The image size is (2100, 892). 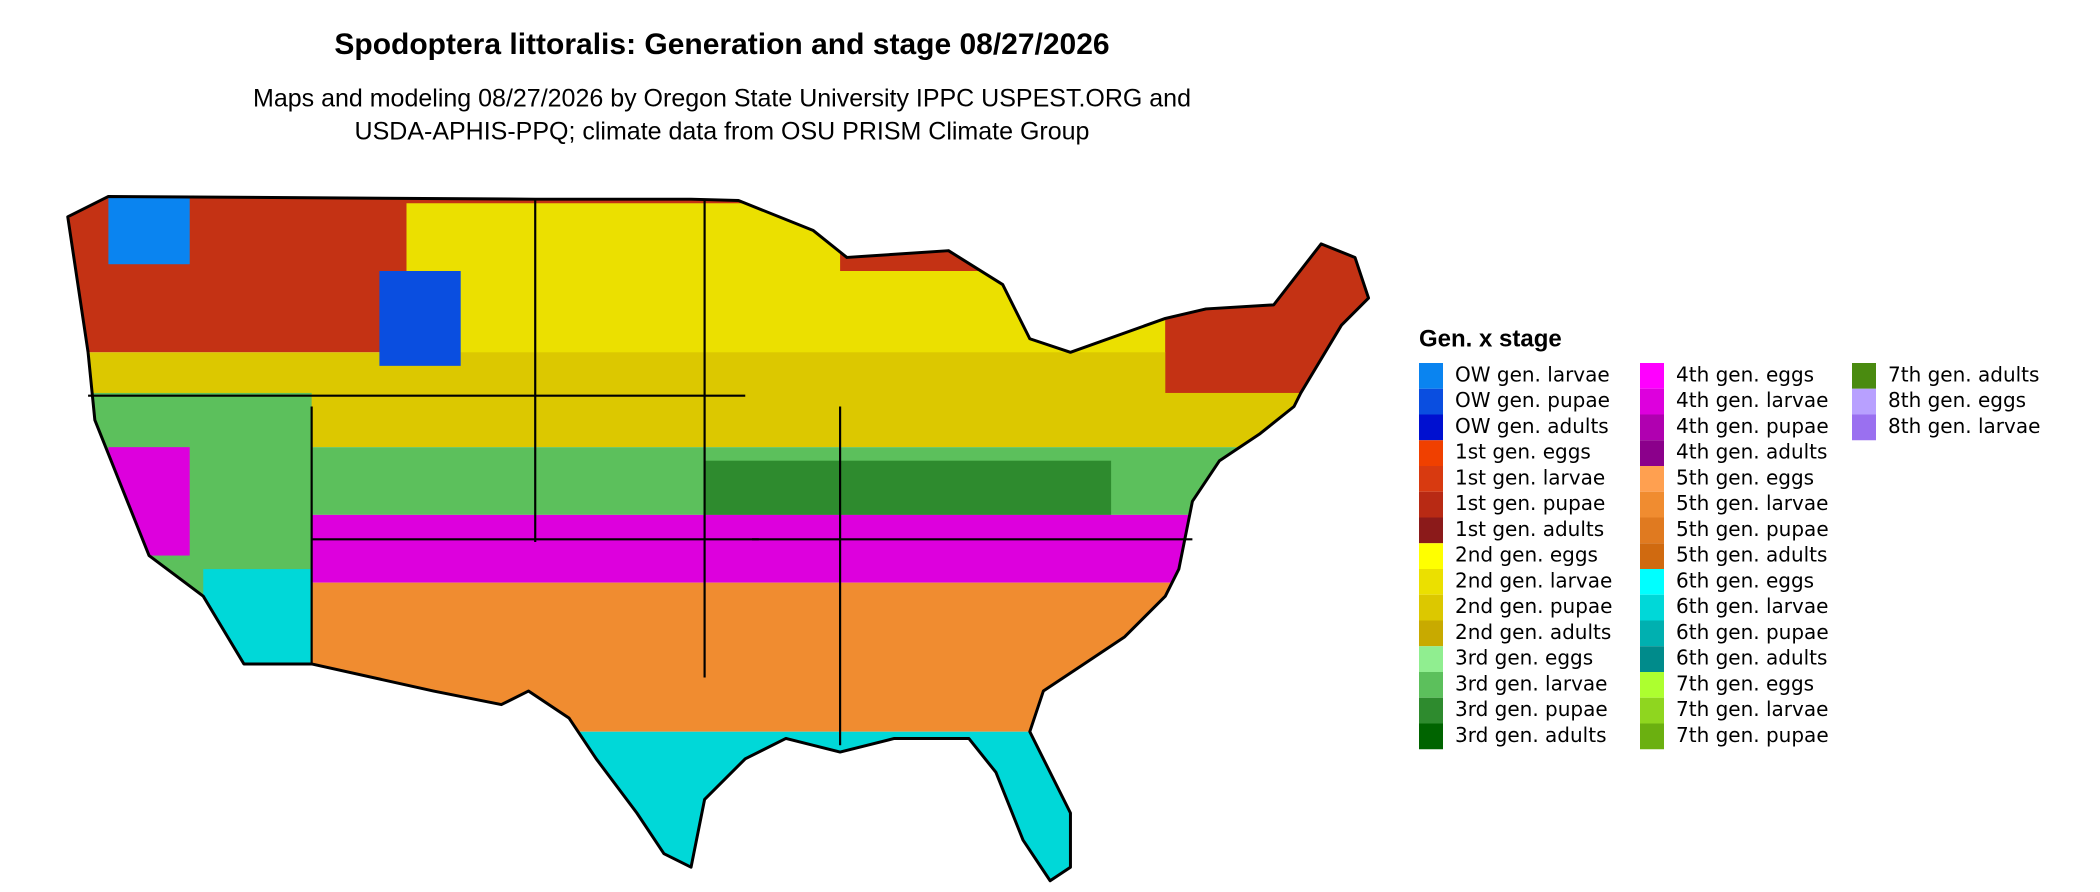 What do you see at coordinates (1533, 606) in the screenshot?
I see `legend-label: 2nd gen. pupae` at bounding box center [1533, 606].